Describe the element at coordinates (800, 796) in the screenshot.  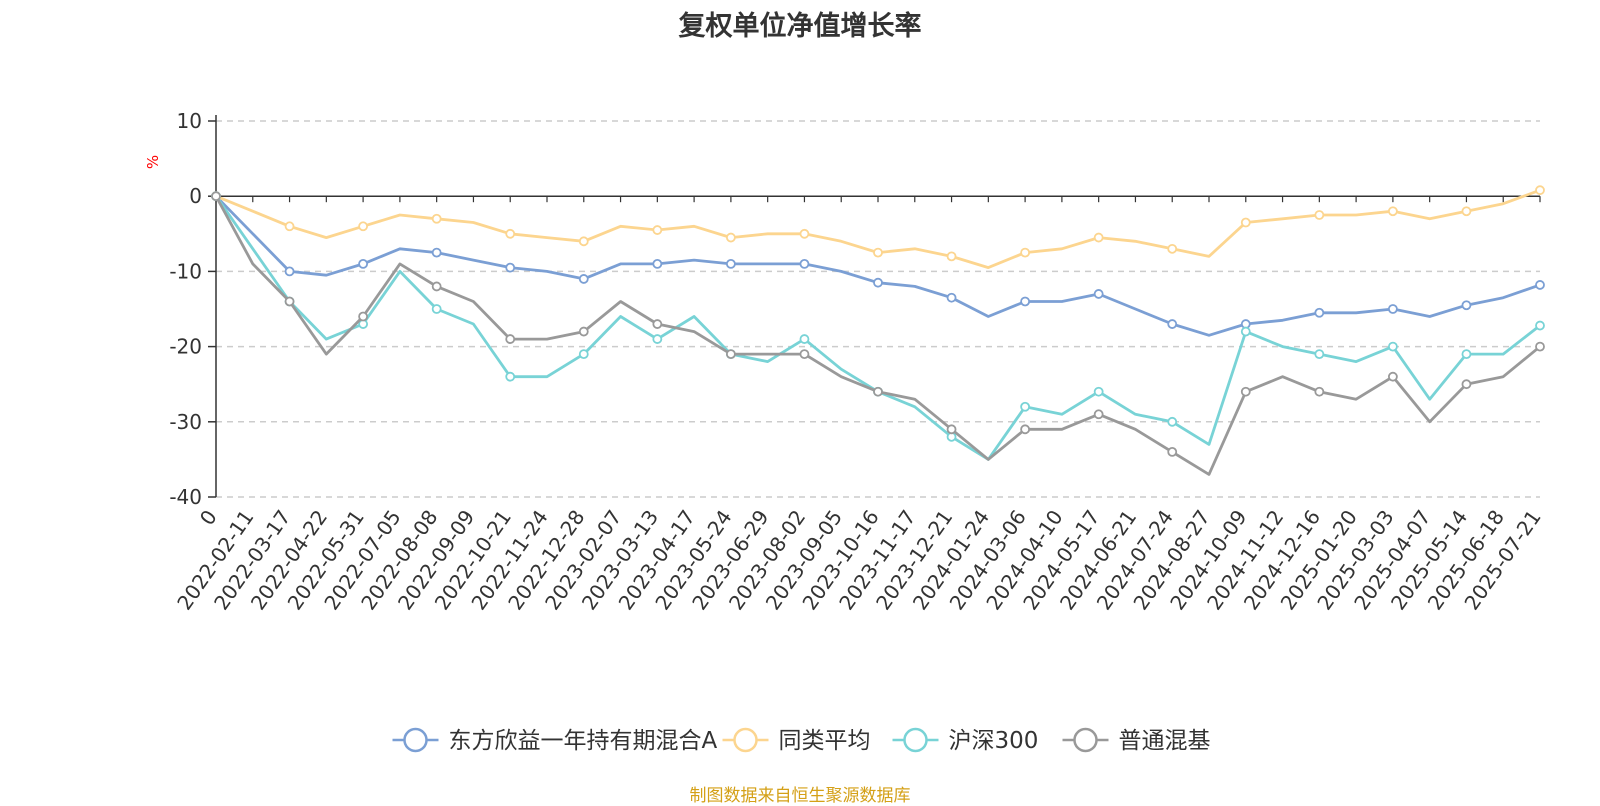
I see `source-note: 制图数据来自恒生聚源数据库` at that location.